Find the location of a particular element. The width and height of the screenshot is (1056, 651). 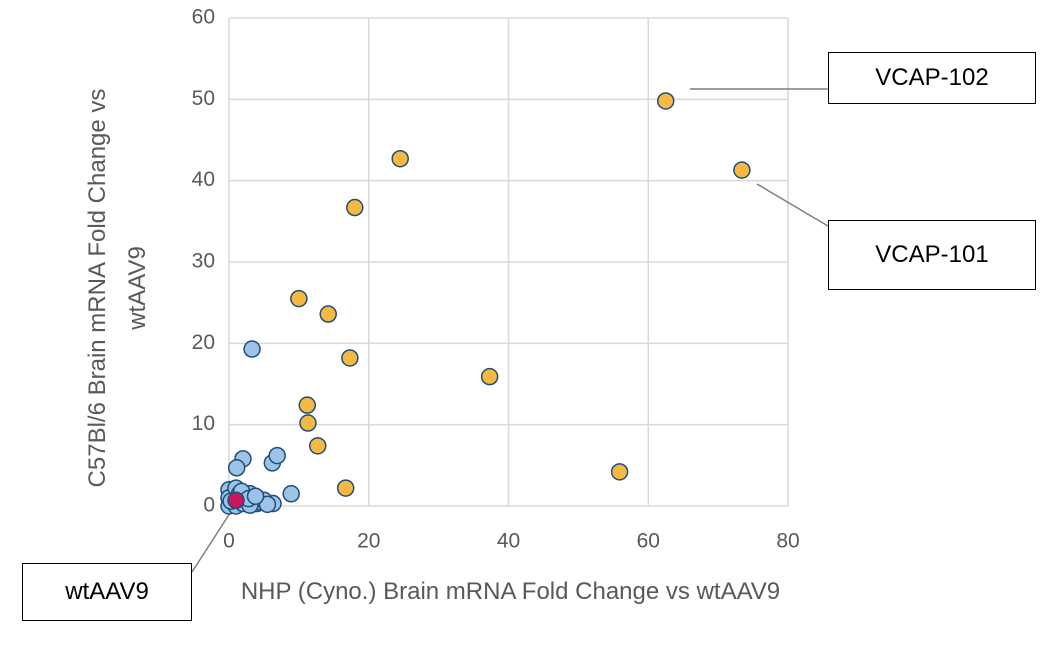

annotation: VCAP-102 is located at coordinates (932, 78).